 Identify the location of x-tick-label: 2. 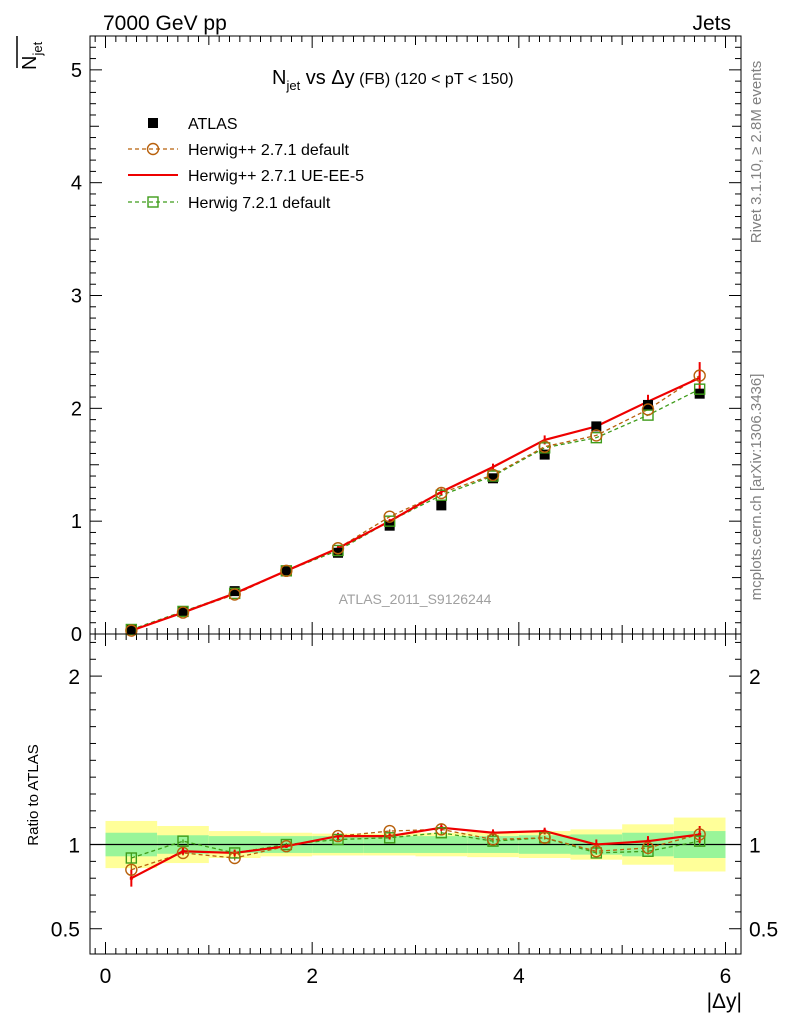
(312, 976).